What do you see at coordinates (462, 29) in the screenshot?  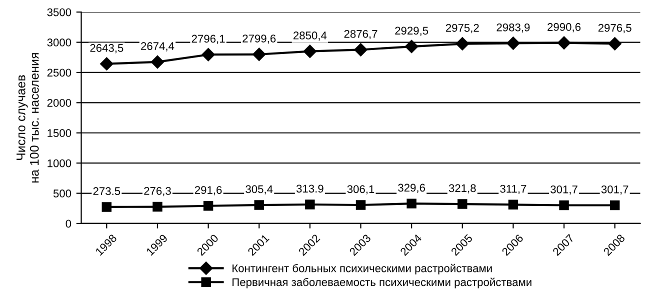 I see `data-label: 2975,2` at bounding box center [462, 29].